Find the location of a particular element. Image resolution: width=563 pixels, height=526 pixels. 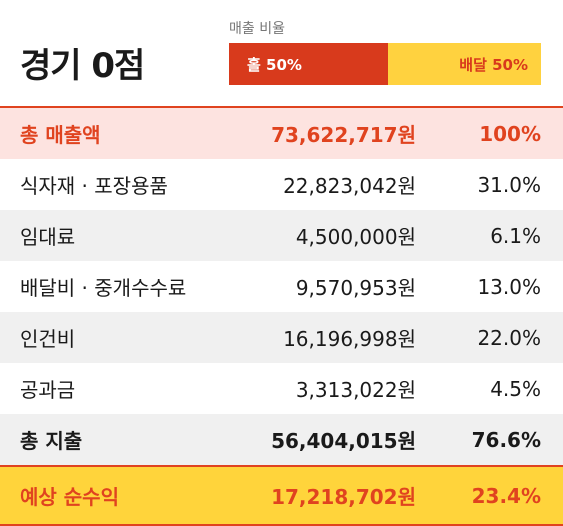

ratio-bar: 홀 50% 배달 50% is located at coordinates (385, 64).